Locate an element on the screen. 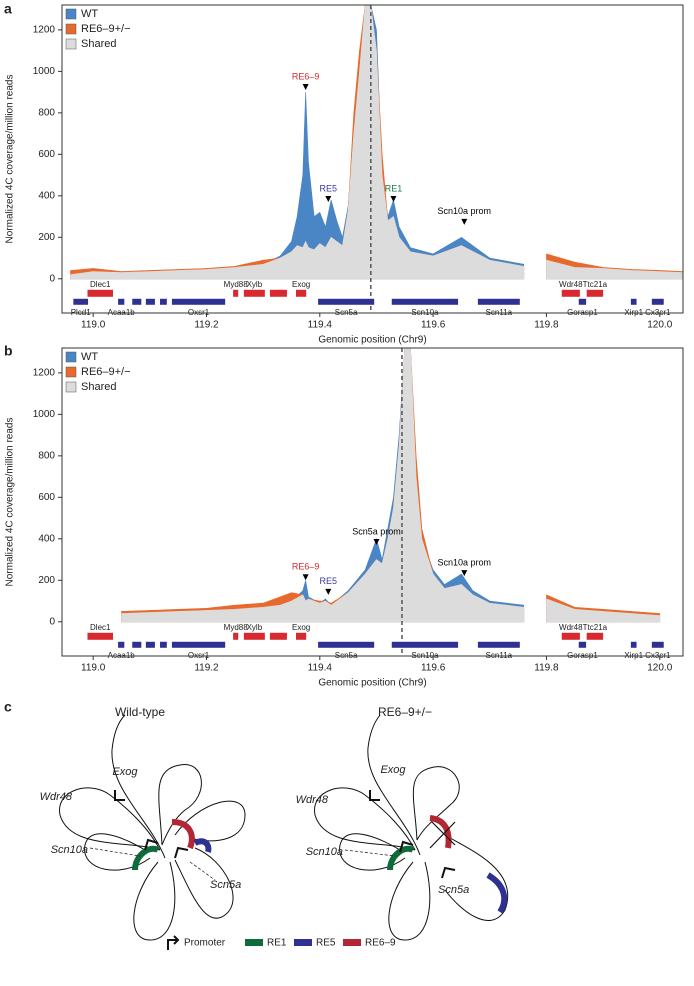 This screenshot has width=694, height=986. y-tick-label: 0 is located at coordinates (52, 278).